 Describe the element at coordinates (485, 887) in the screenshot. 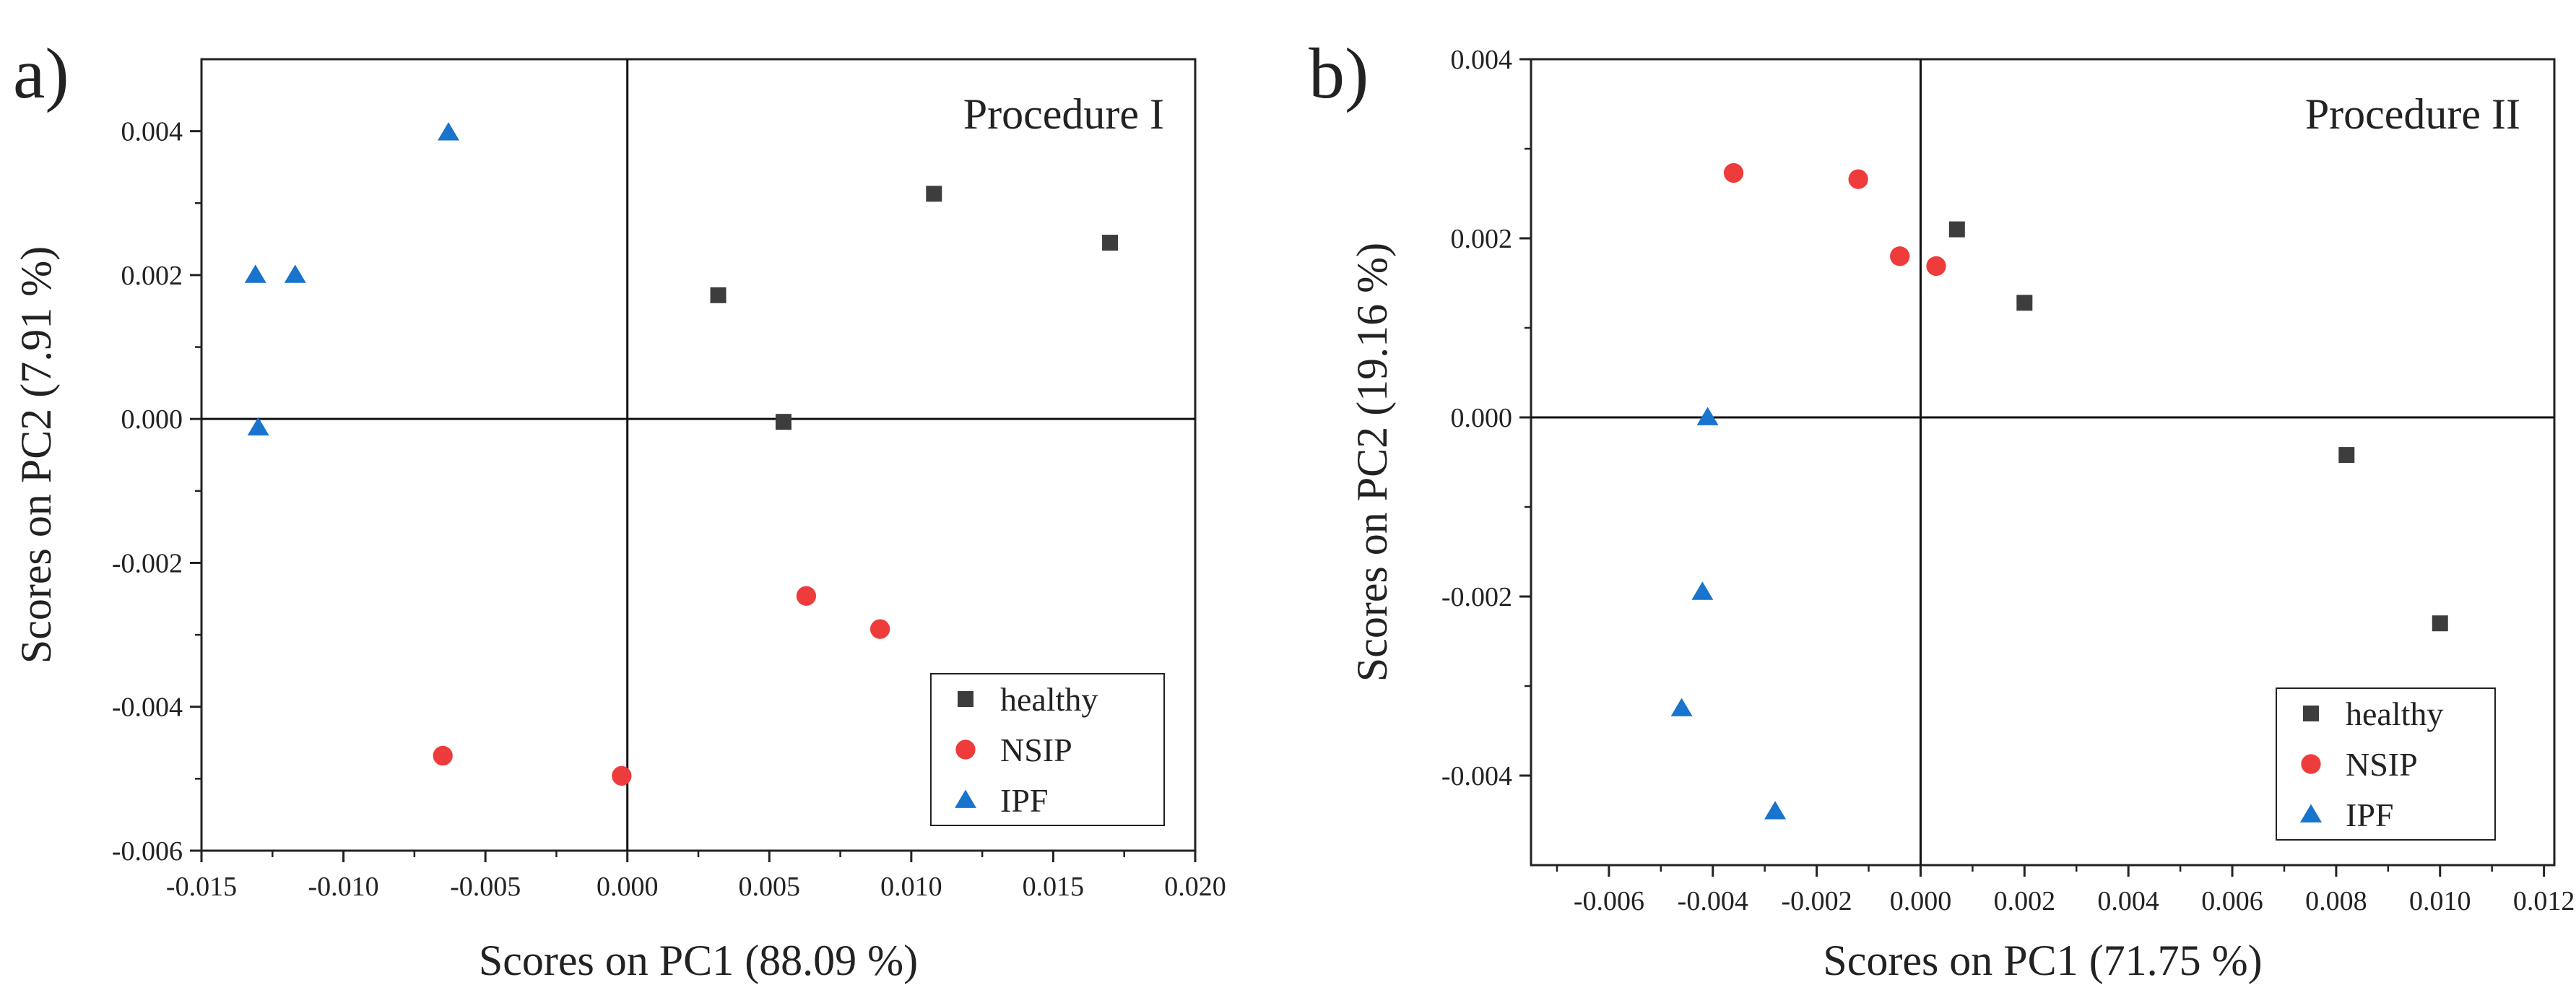

I see `x-tick-label: -0.005` at that location.